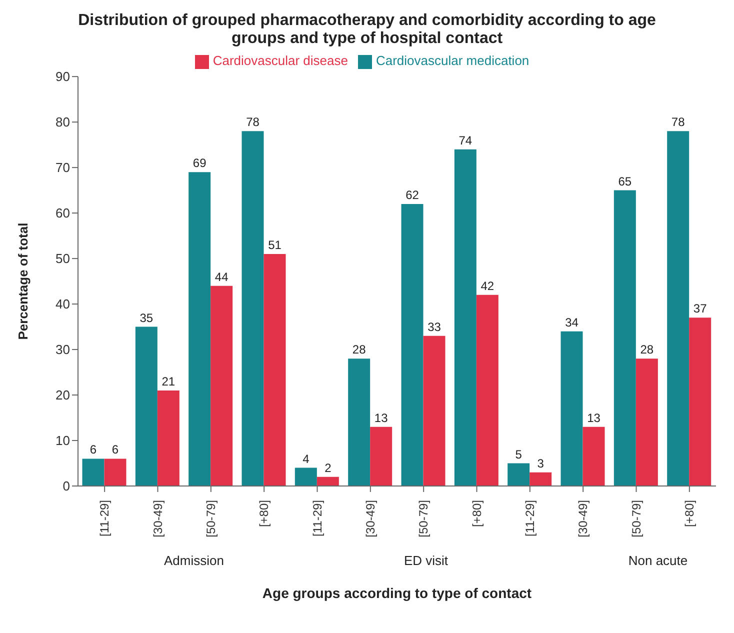 The height and width of the screenshot is (633, 734). I want to click on x-axis-title: Age groups according to type of contact, so click(397, 593).